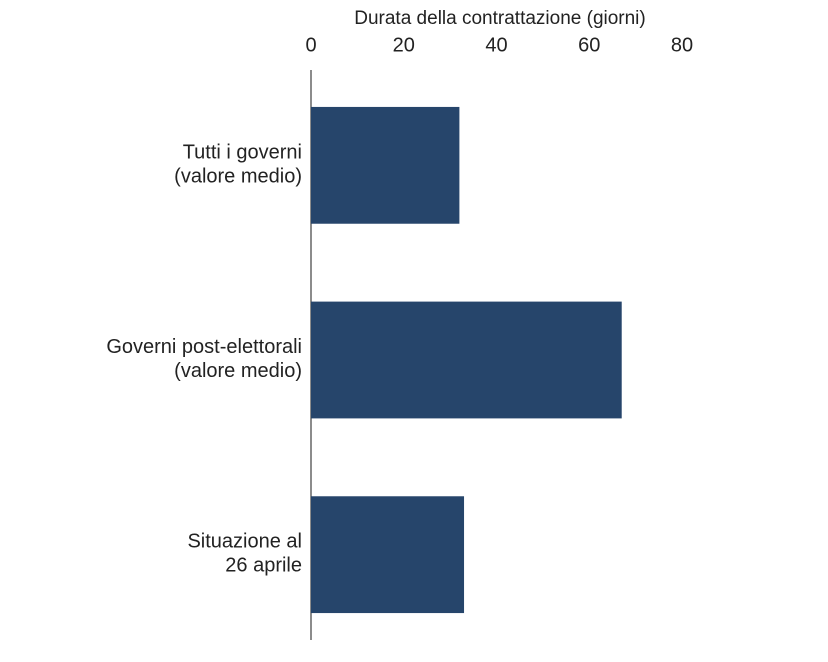 This screenshot has width=828, height=662. What do you see at coordinates (204, 359) in the screenshot?
I see `y-tick-label: Governi post-elettorali (valore medio)` at bounding box center [204, 359].